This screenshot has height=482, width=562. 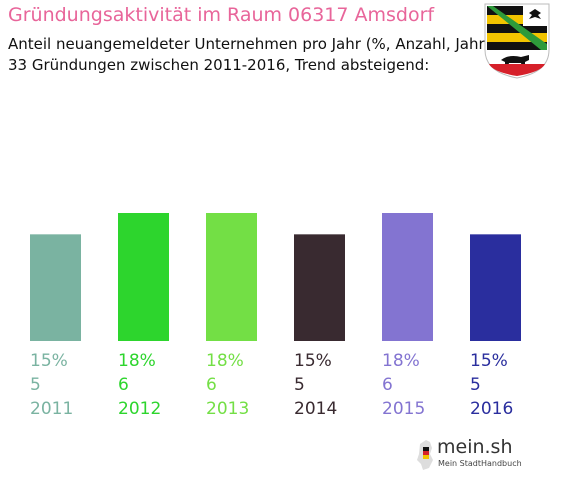 What do you see at coordinates (49, 361) in the screenshot?
I see `percent-label-2011: 15%` at bounding box center [49, 361].